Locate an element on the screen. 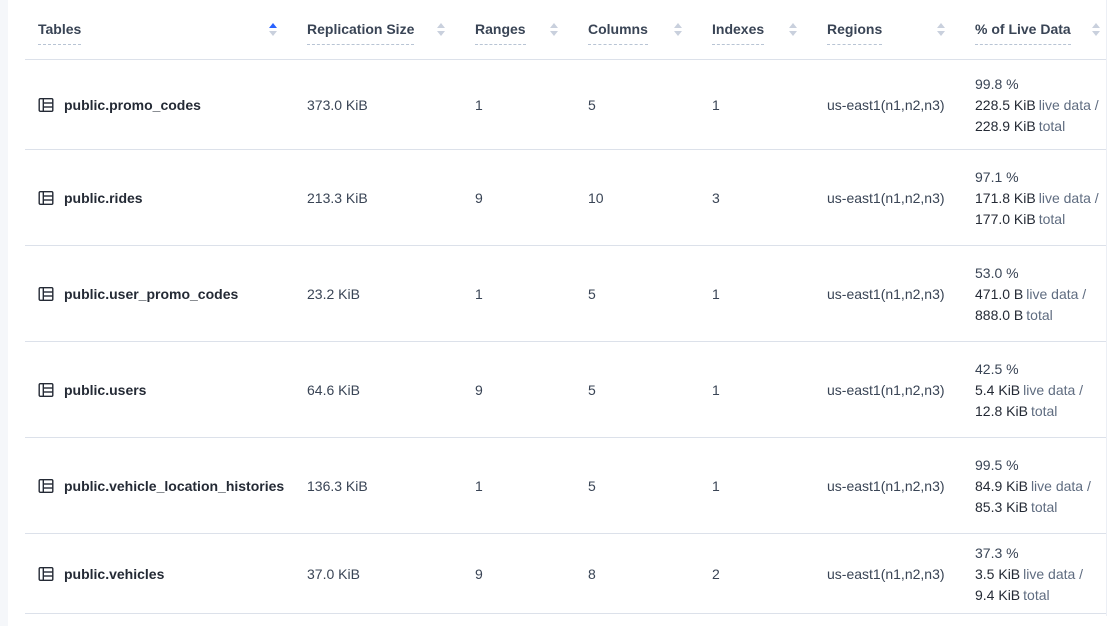  column-header-label: Replication Size is located at coordinates (361, 33).